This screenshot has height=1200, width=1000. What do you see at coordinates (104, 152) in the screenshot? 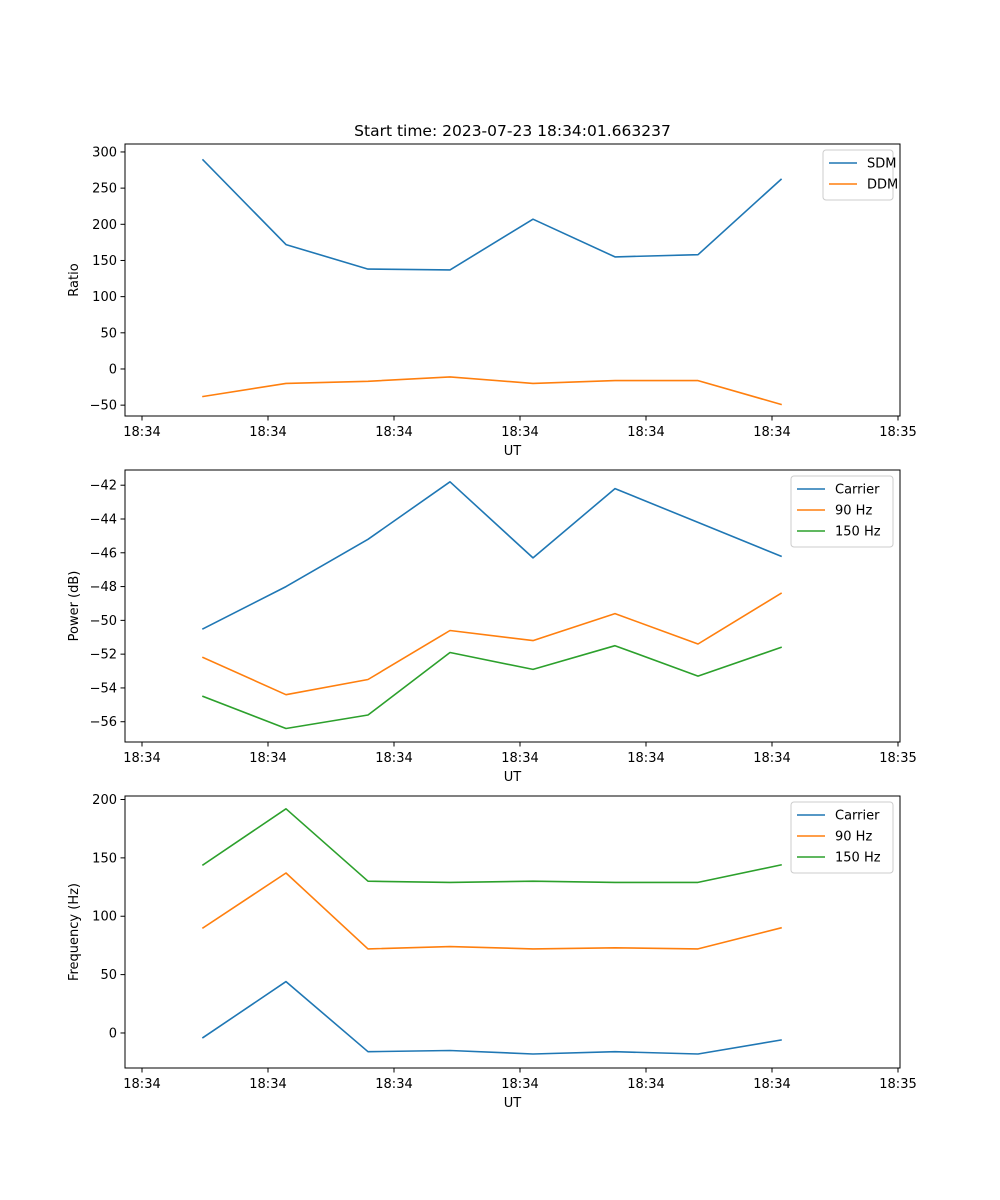
I see `y-tick-label: 300` at bounding box center [104, 152].